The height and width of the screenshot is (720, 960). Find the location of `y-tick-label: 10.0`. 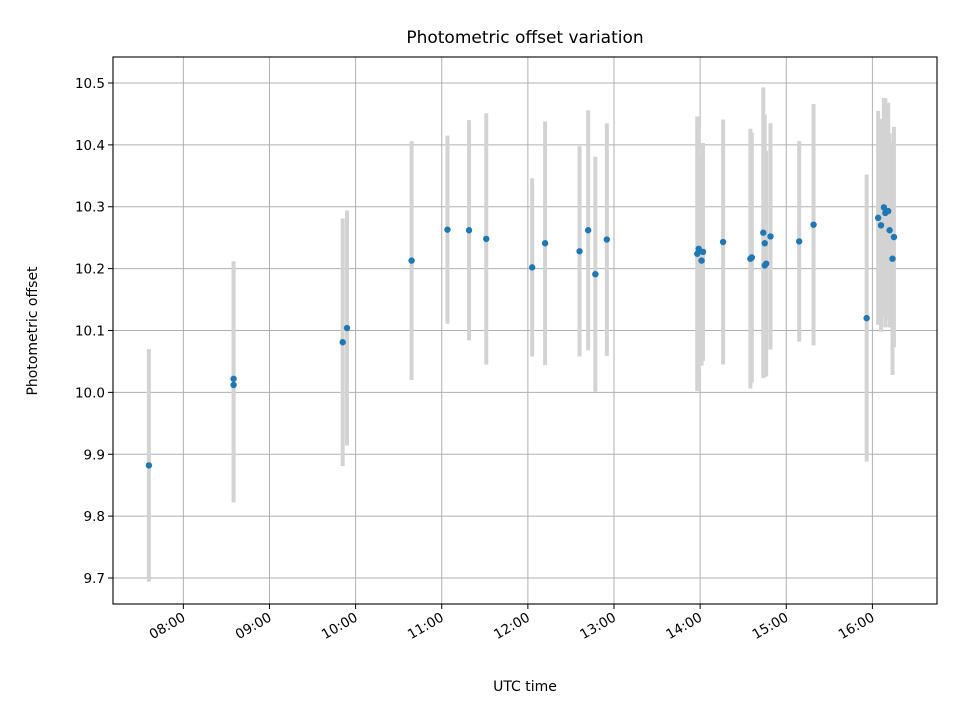

y-tick-label: 10.0 is located at coordinates (90, 393).